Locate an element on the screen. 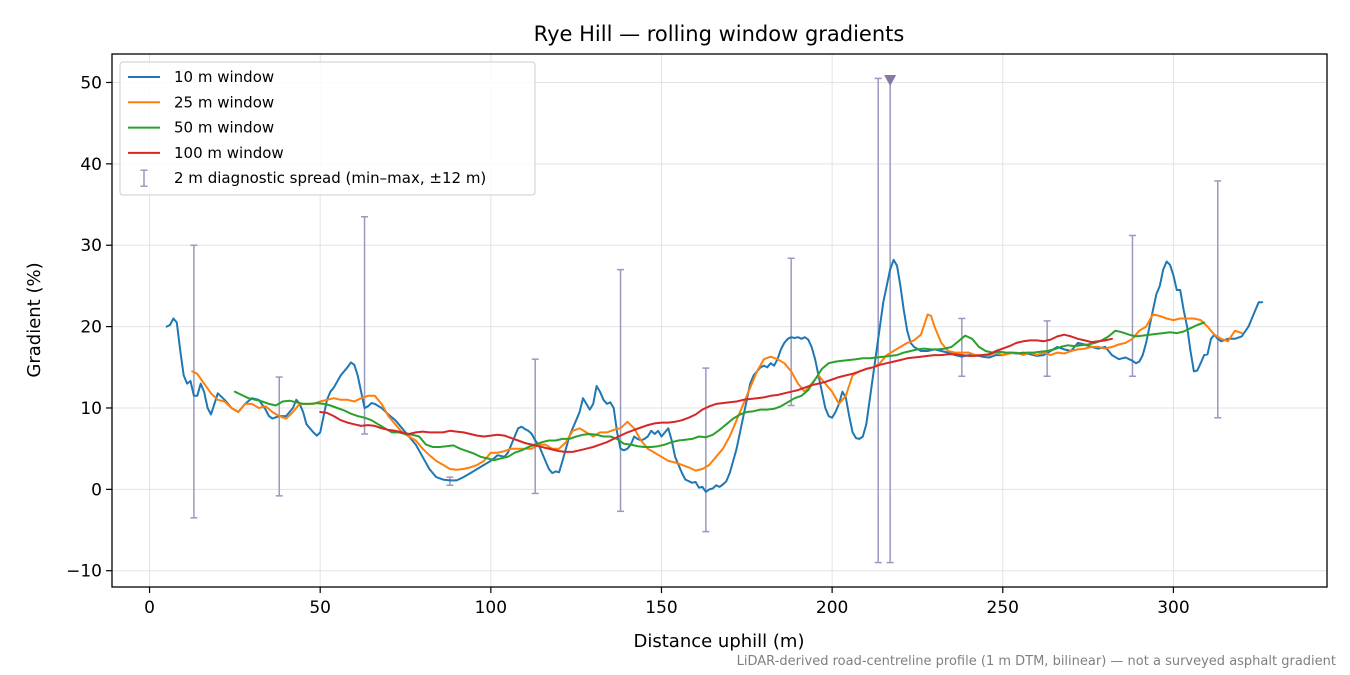 The height and width of the screenshot is (675, 1350). legend-box is located at coordinates (327, 128).